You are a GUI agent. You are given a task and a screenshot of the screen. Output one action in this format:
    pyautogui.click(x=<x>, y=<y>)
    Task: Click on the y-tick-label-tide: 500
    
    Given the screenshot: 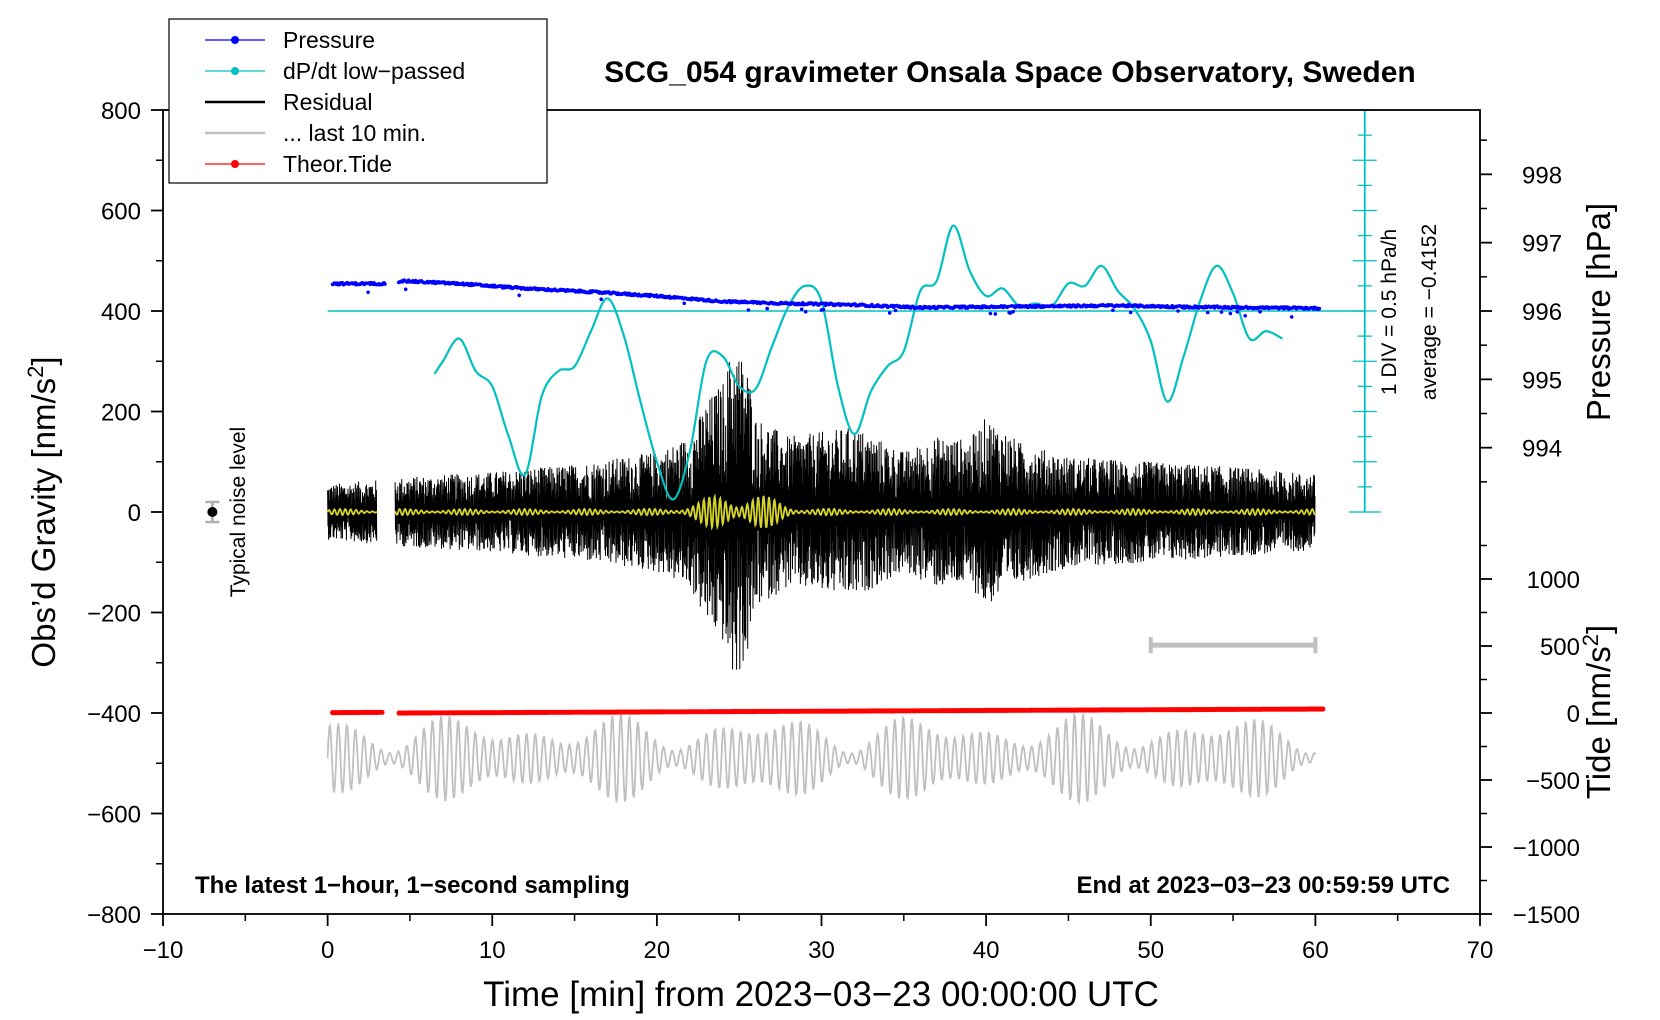 What is the action you would take?
    pyautogui.click(x=1560, y=647)
    